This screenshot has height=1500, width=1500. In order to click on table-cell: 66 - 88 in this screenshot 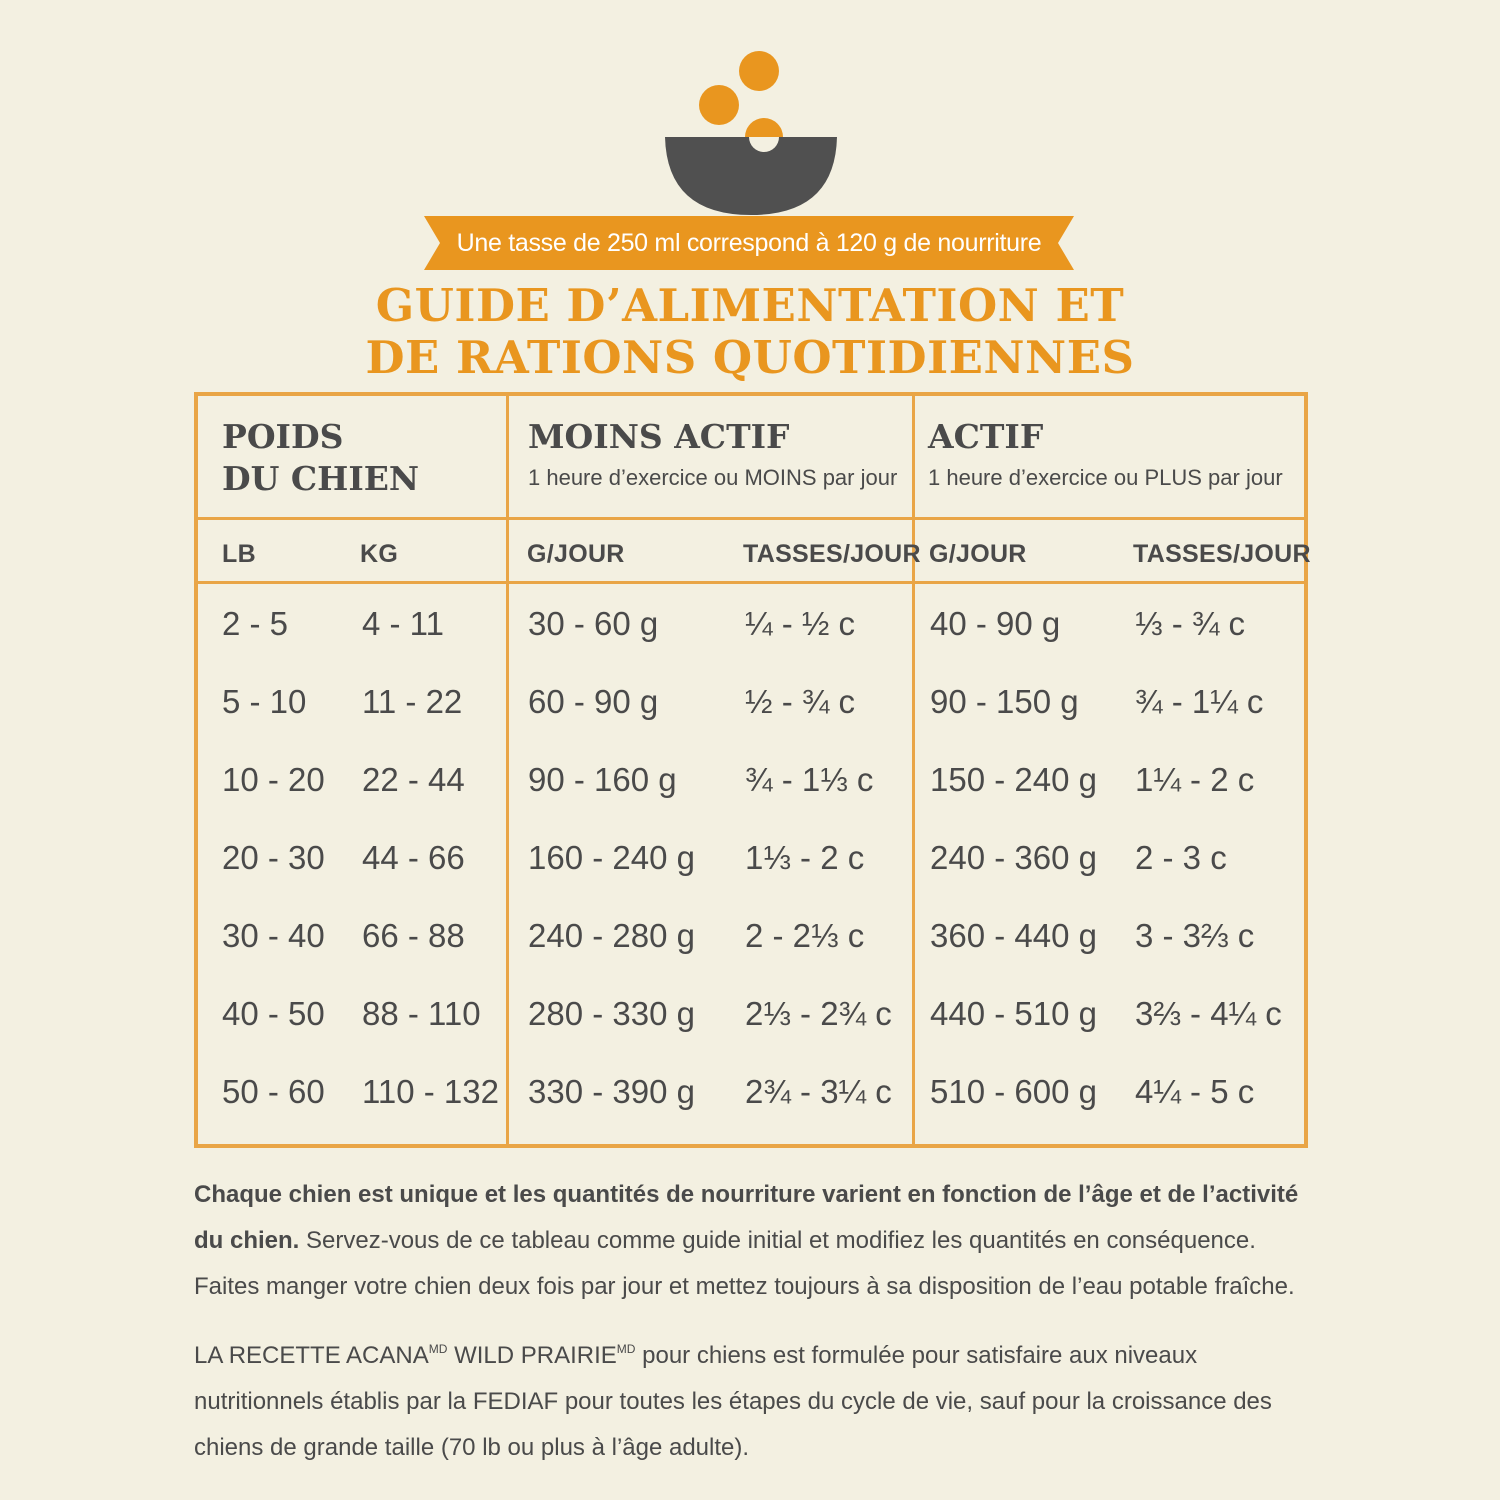, I will do `click(413, 935)`.